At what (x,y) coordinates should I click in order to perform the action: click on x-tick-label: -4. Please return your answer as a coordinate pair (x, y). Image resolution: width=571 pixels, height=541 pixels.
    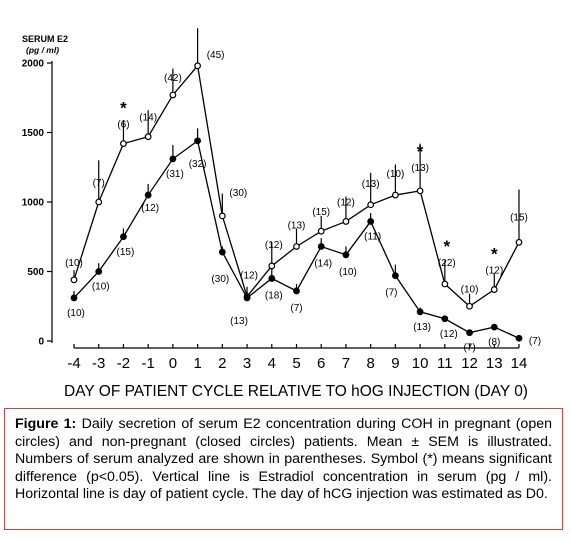
    Looking at the image, I should click on (73, 363).